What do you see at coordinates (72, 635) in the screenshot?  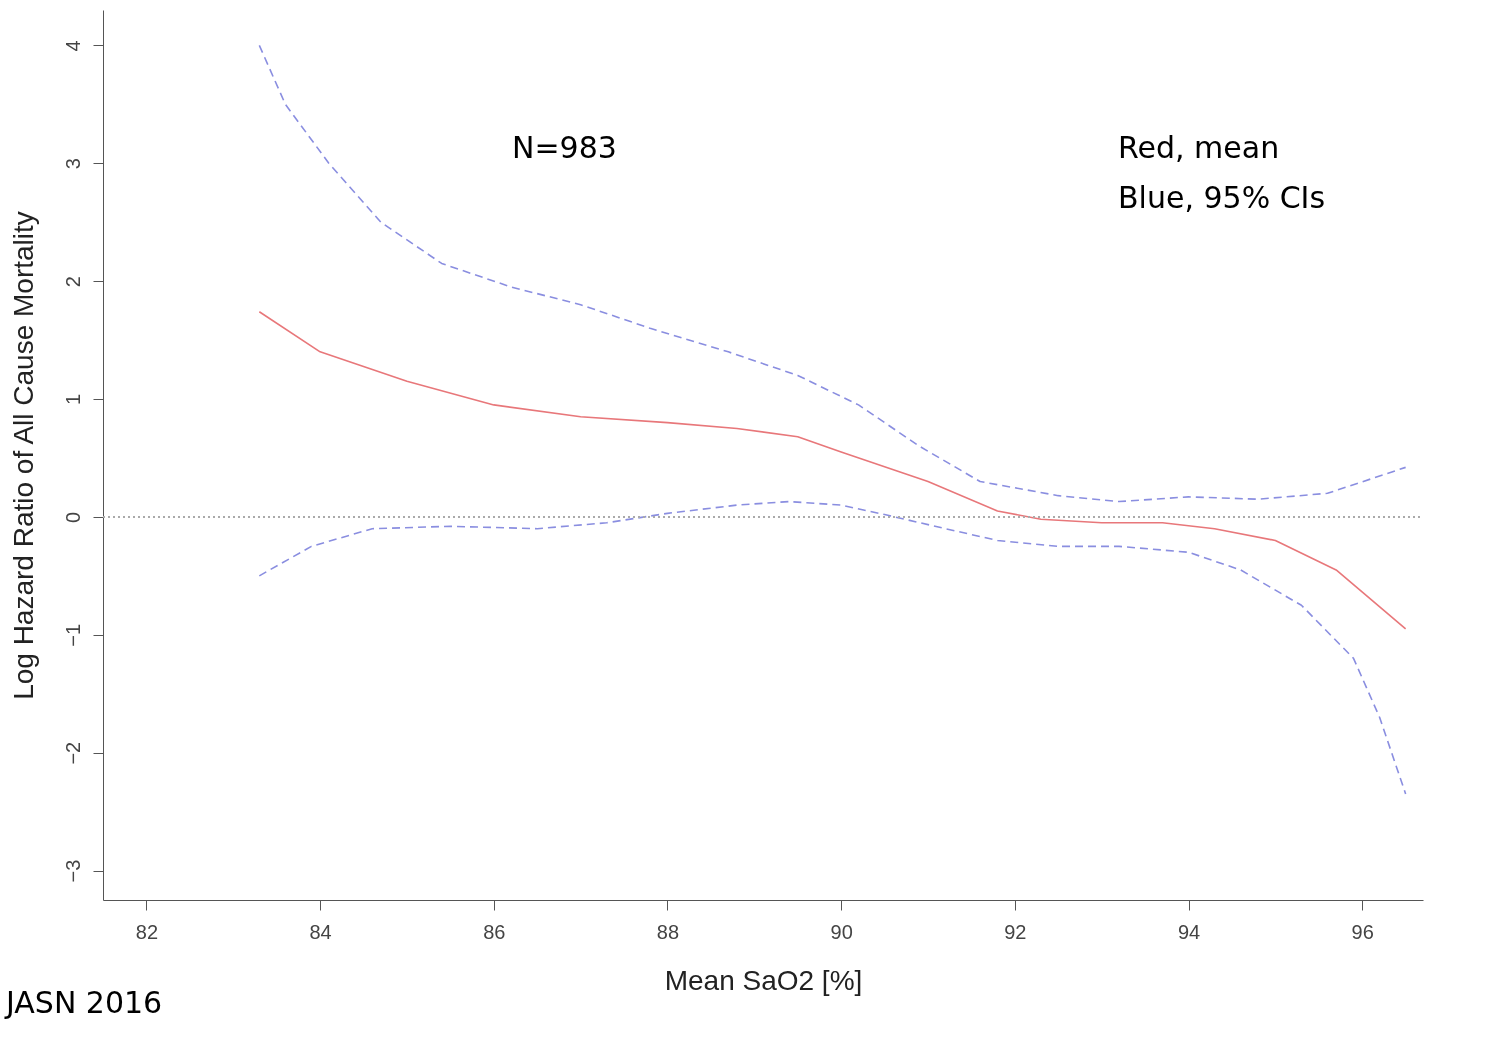 I see `y-tick-label: −1` at bounding box center [72, 635].